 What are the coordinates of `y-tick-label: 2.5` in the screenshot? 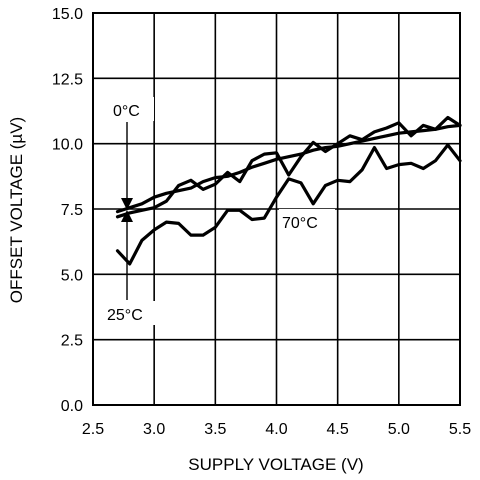 It's located at (72, 341).